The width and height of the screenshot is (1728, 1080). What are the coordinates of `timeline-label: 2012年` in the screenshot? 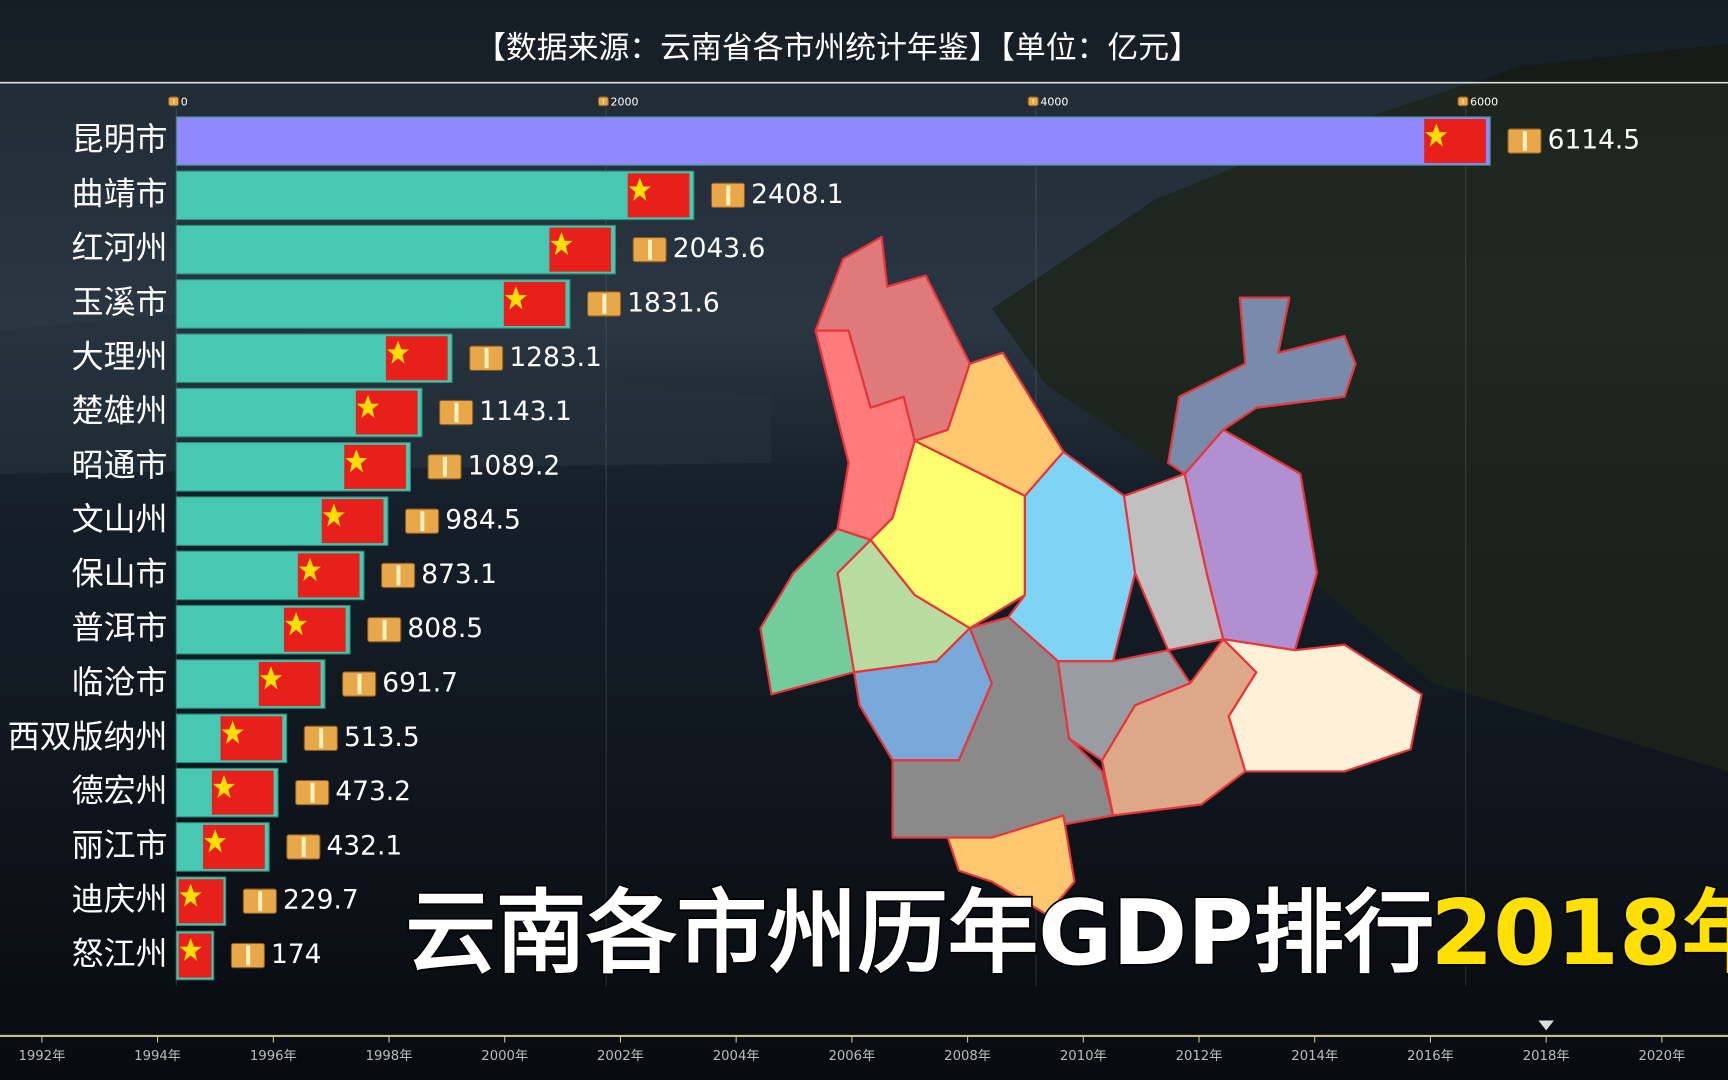 It's located at (1199, 1056).